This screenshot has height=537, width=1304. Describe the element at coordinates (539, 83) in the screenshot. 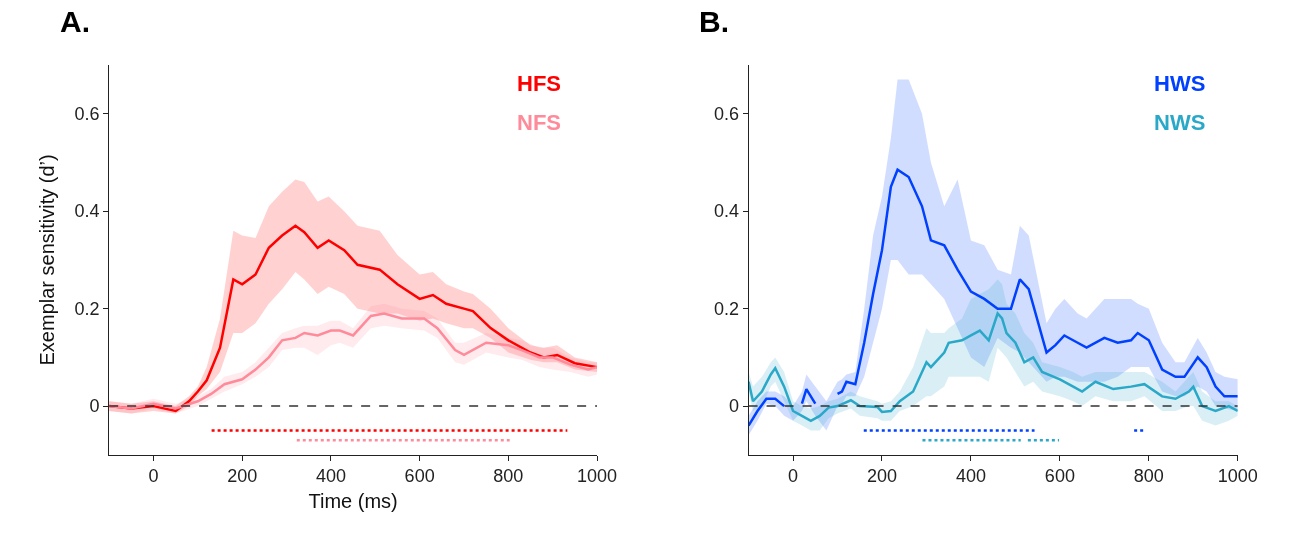

I see `text: HFS` at that location.